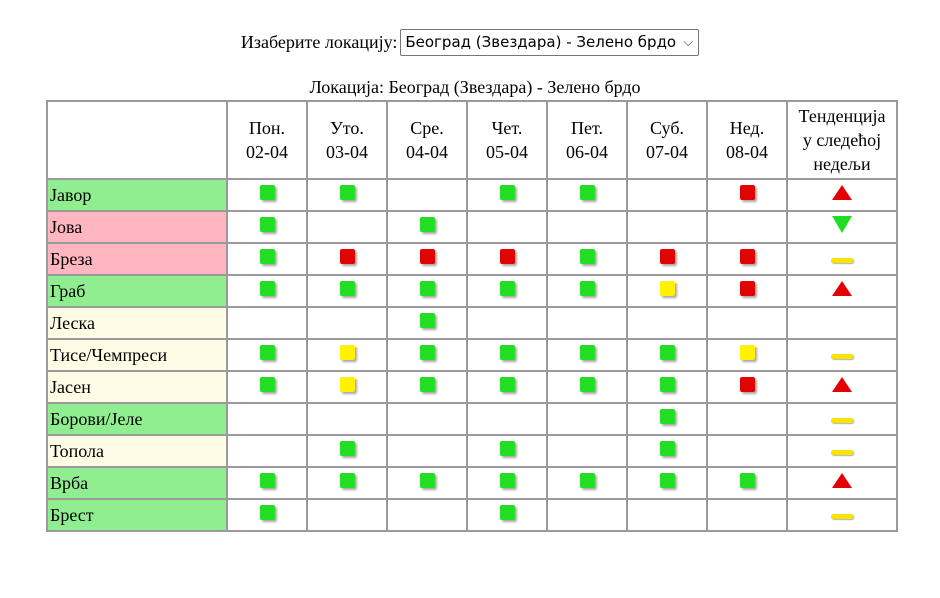  Describe the element at coordinates (747, 152) in the screenshot. I see `day-date: 08-04` at that location.